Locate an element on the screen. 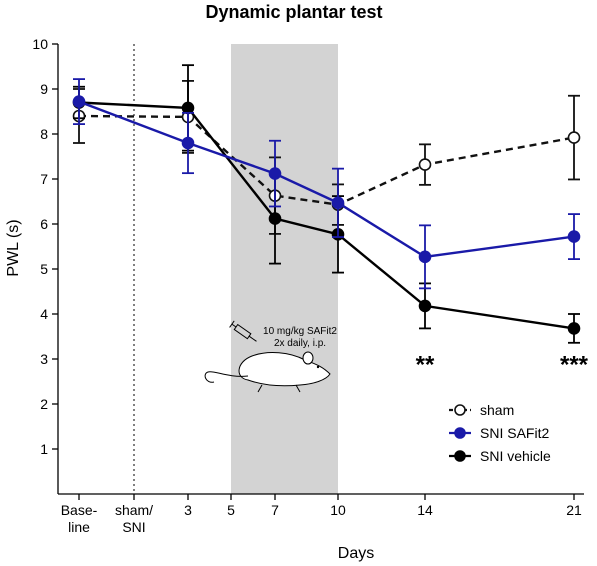 The width and height of the screenshot is (597, 566). syringe-handle is located at coordinates (232, 324).